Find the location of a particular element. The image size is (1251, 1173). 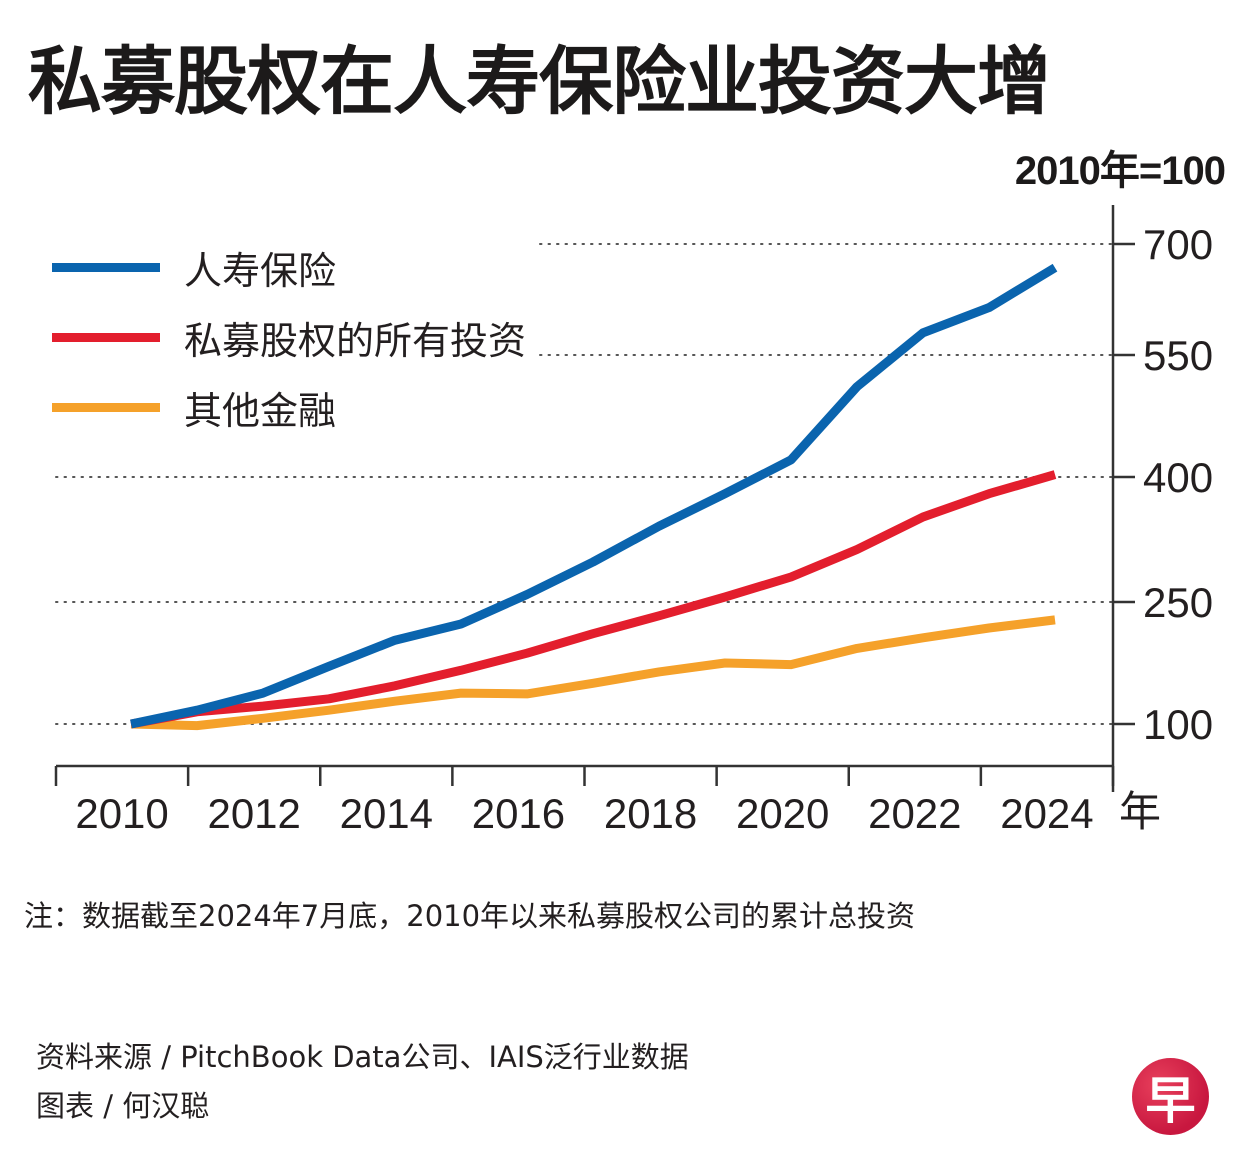

legend-item-other-finance: 其他金融 is located at coordinates (289, 407).